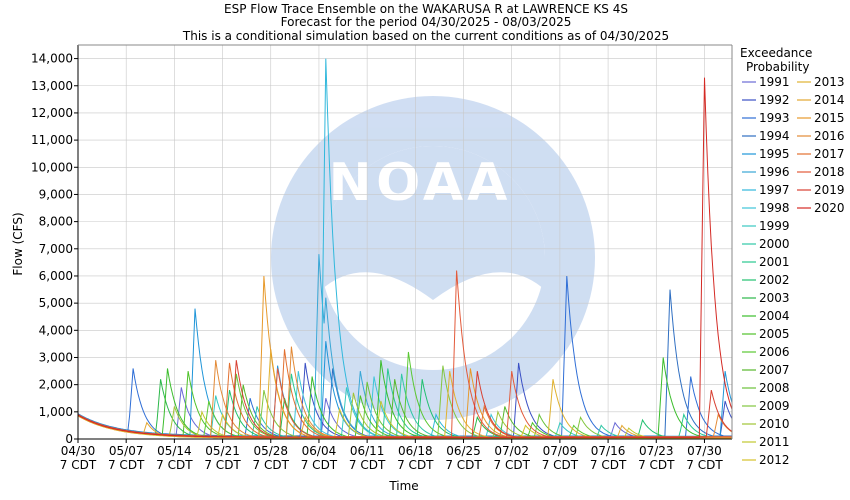 The height and width of the screenshot is (500, 850). What do you see at coordinates (270, 451) in the screenshot?
I see `x-tick-label: 05/28` at bounding box center [270, 451].